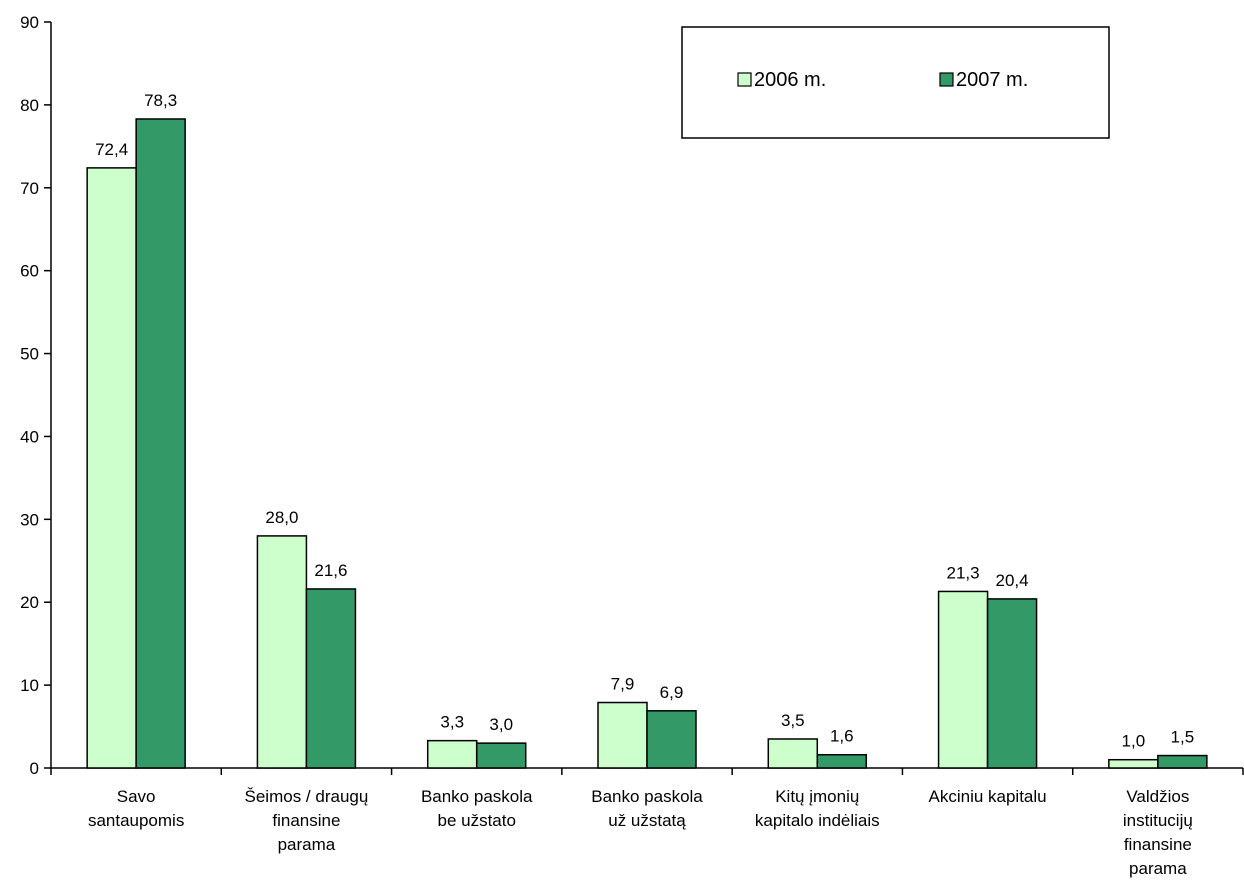 Image resolution: width=1244 pixels, height=890 pixels. What do you see at coordinates (29, 354) in the screenshot?
I see `y-tick-label: 50` at bounding box center [29, 354].